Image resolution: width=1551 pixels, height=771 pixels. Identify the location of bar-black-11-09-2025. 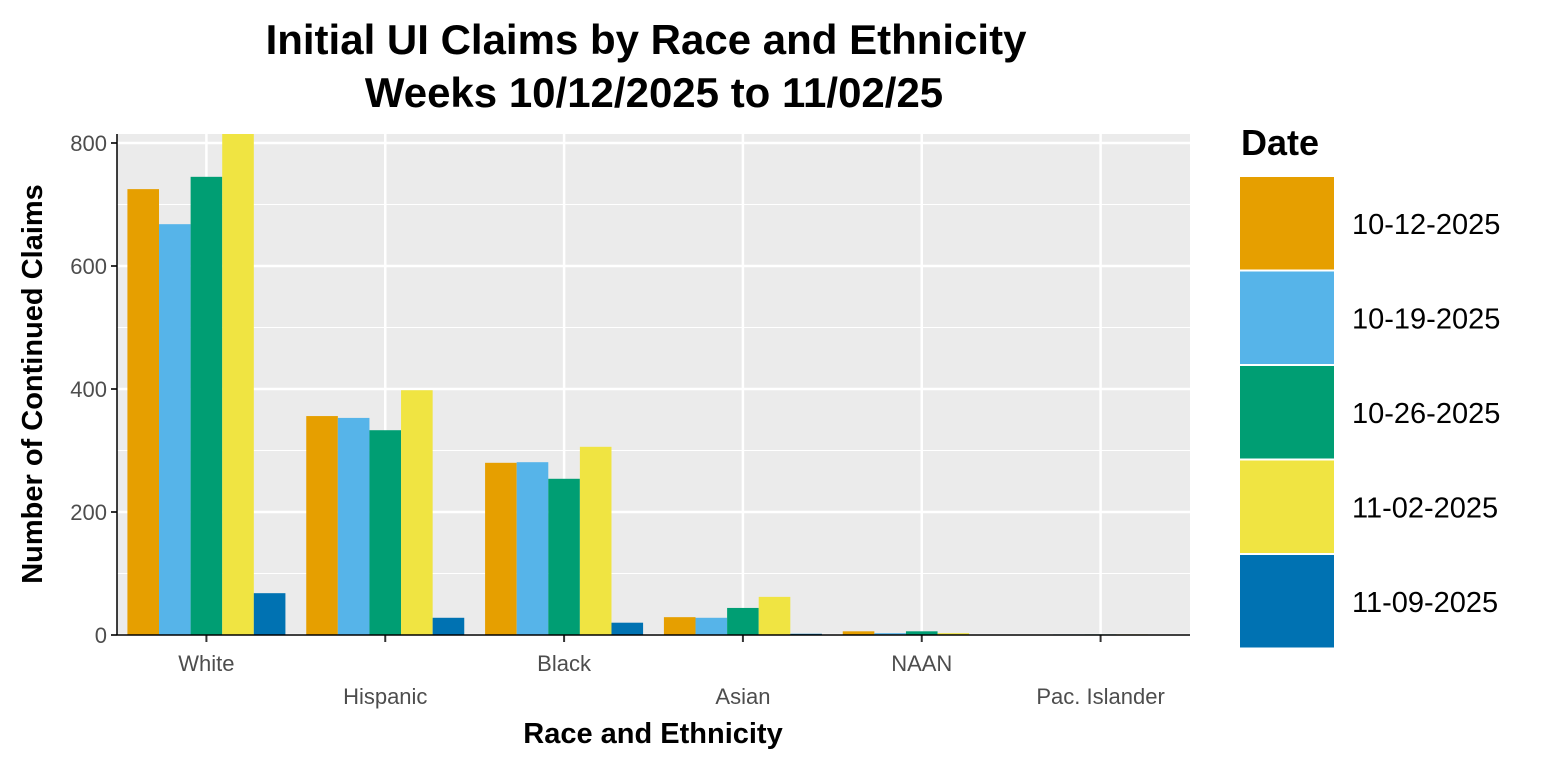
(627, 628).